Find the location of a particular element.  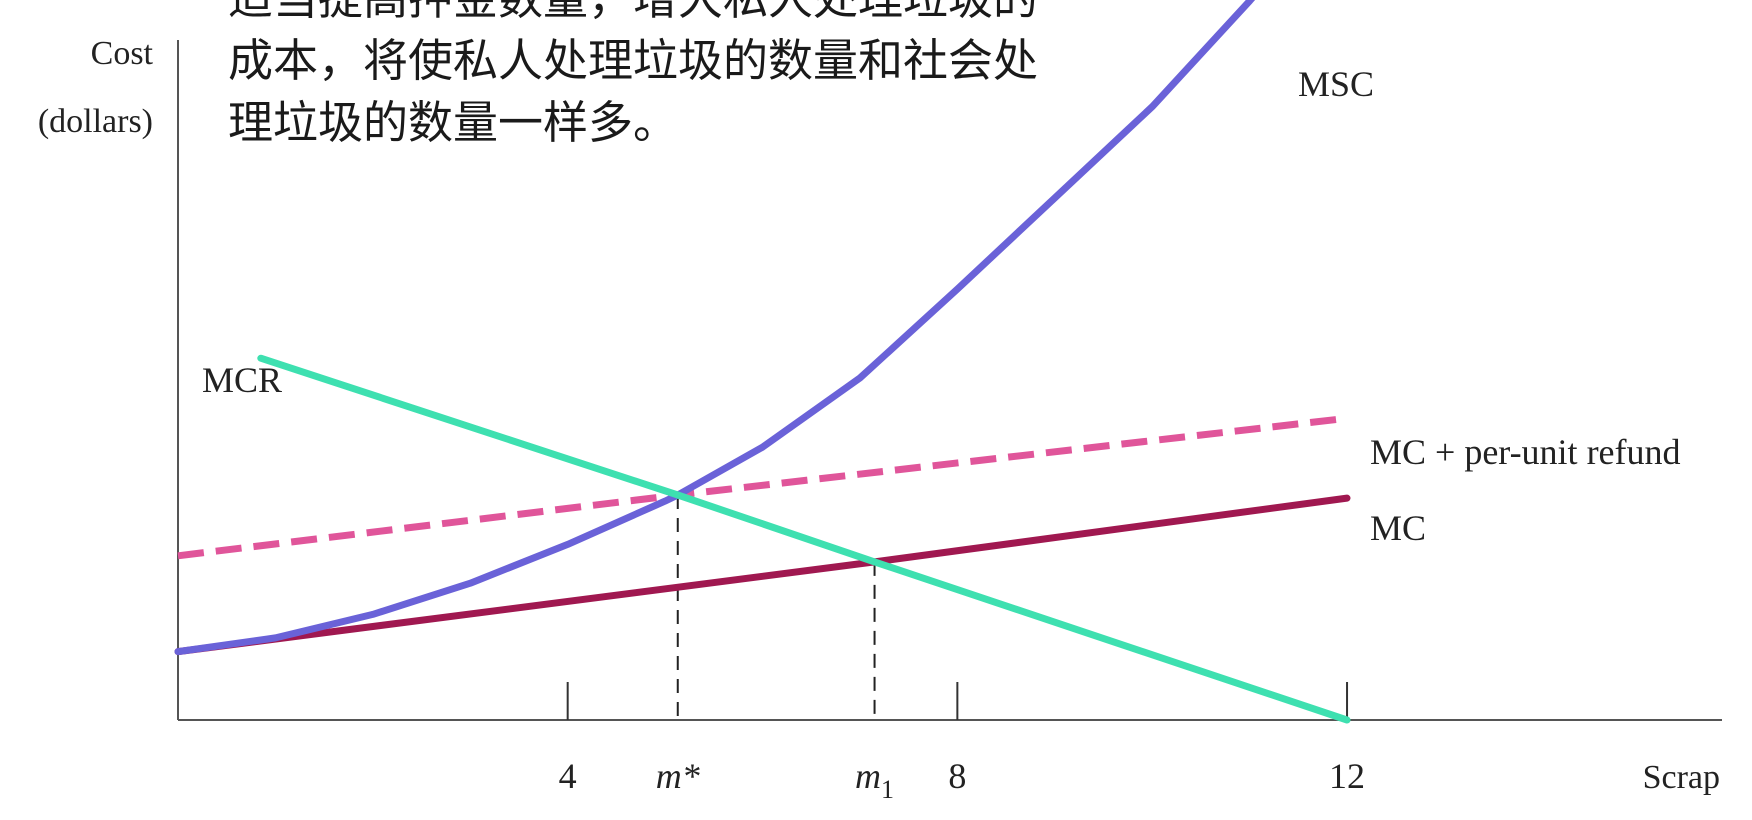

x-tick-label-1: 4 is located at coordinates (568, 776).